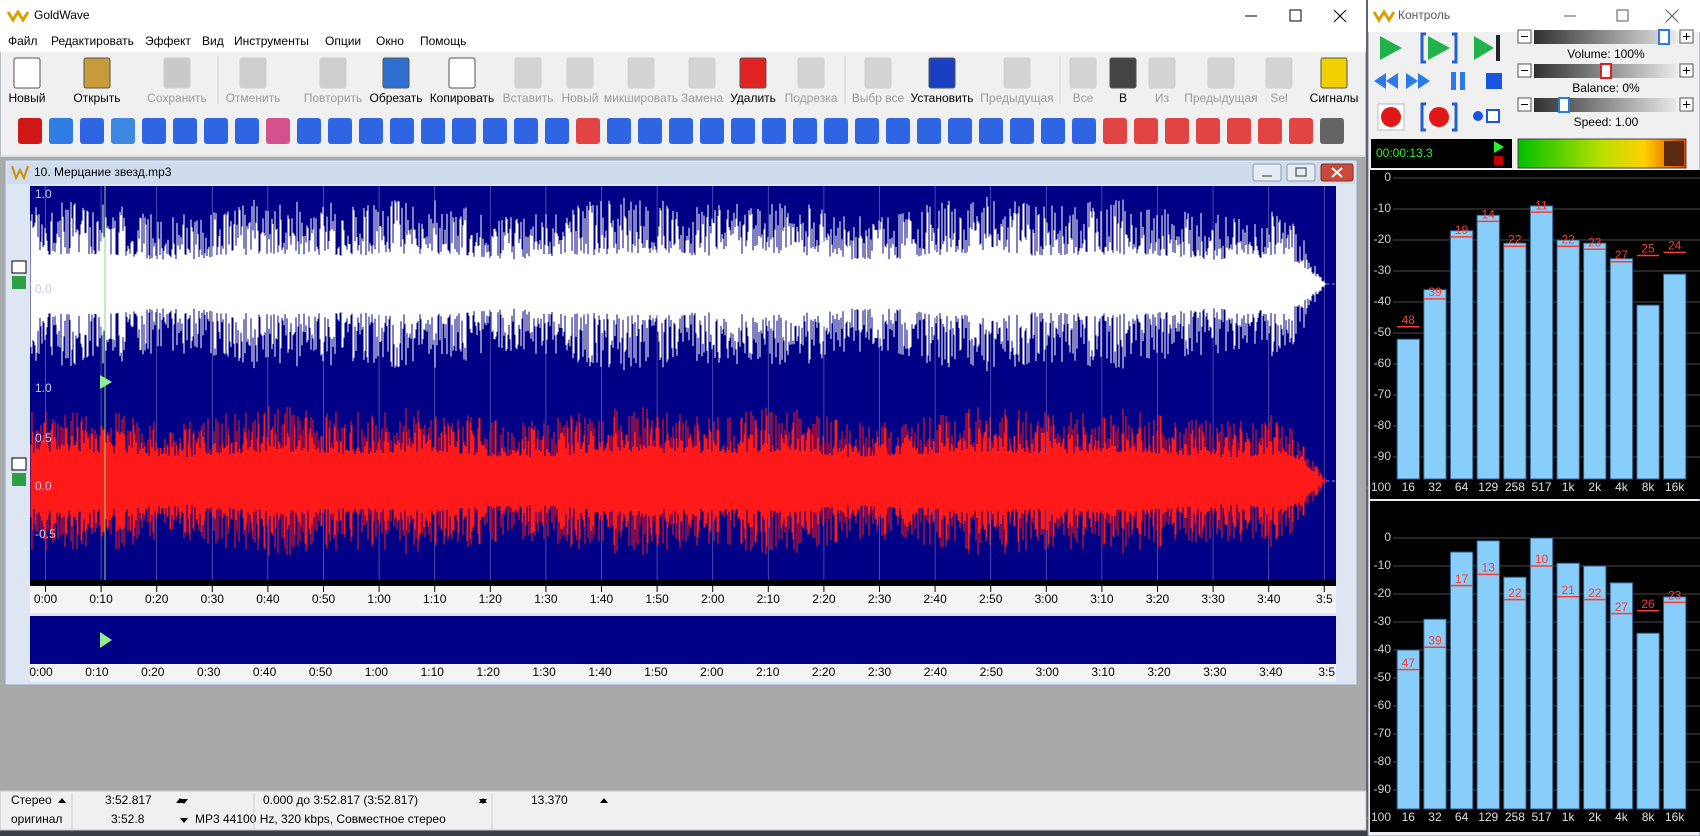 This screenshot has width=1700, height=836. Describe the element at coordinates (1386, 81) in the screenshot. I see `rewind-button` at that location.